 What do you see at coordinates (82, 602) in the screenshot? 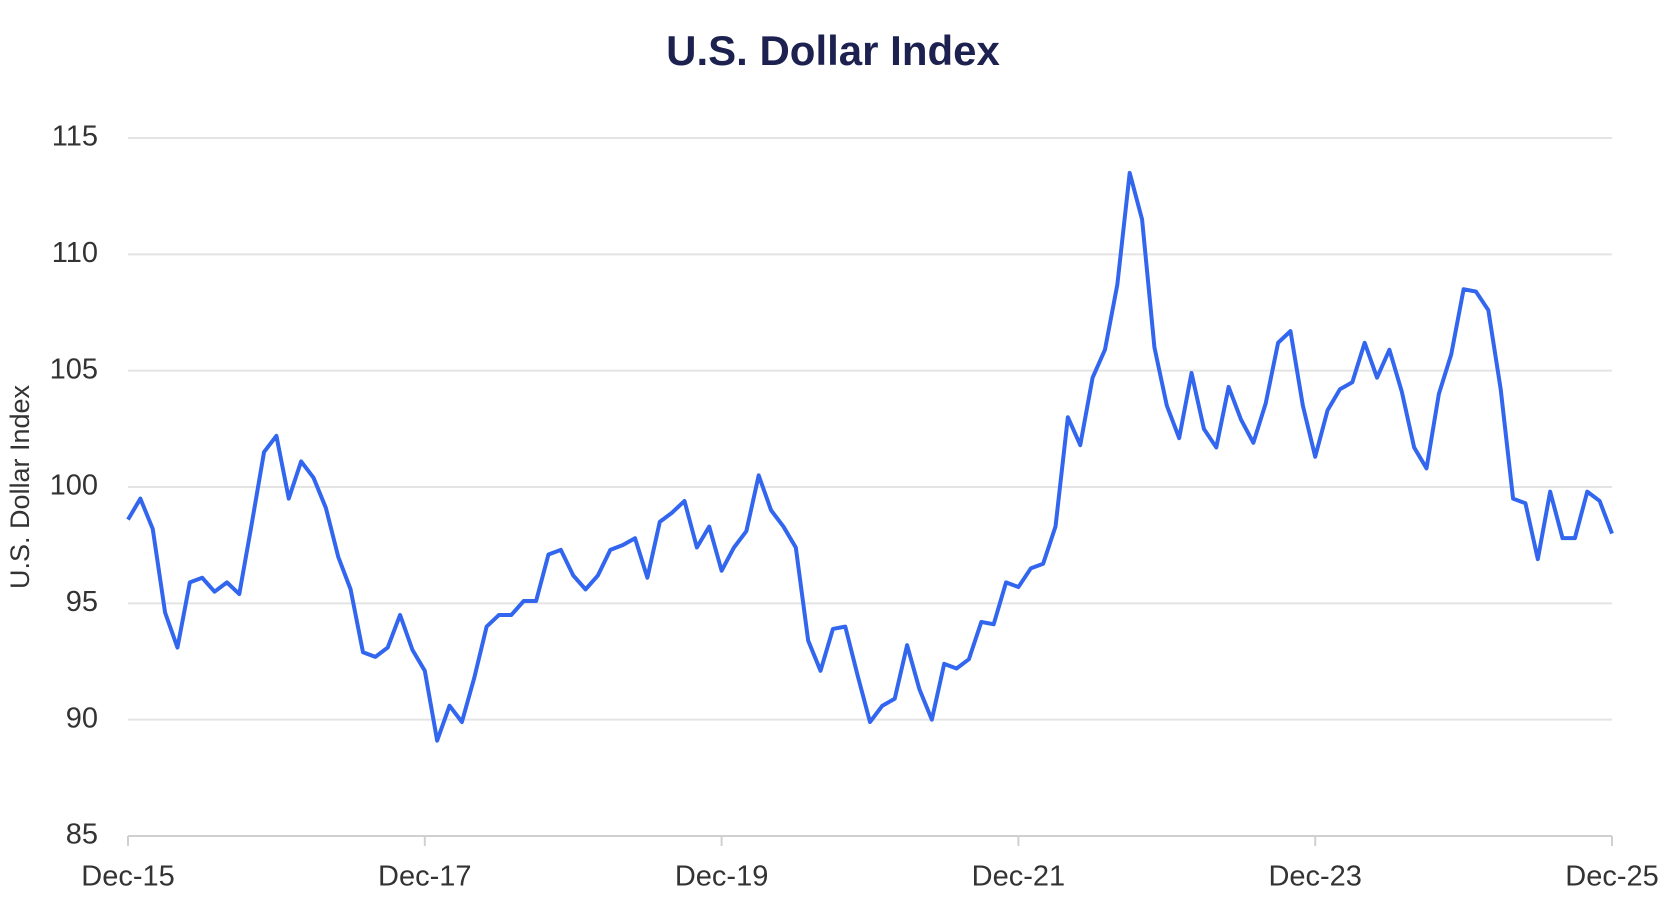
I see `y-tick-label: 95` at bounding box center [82, 602].